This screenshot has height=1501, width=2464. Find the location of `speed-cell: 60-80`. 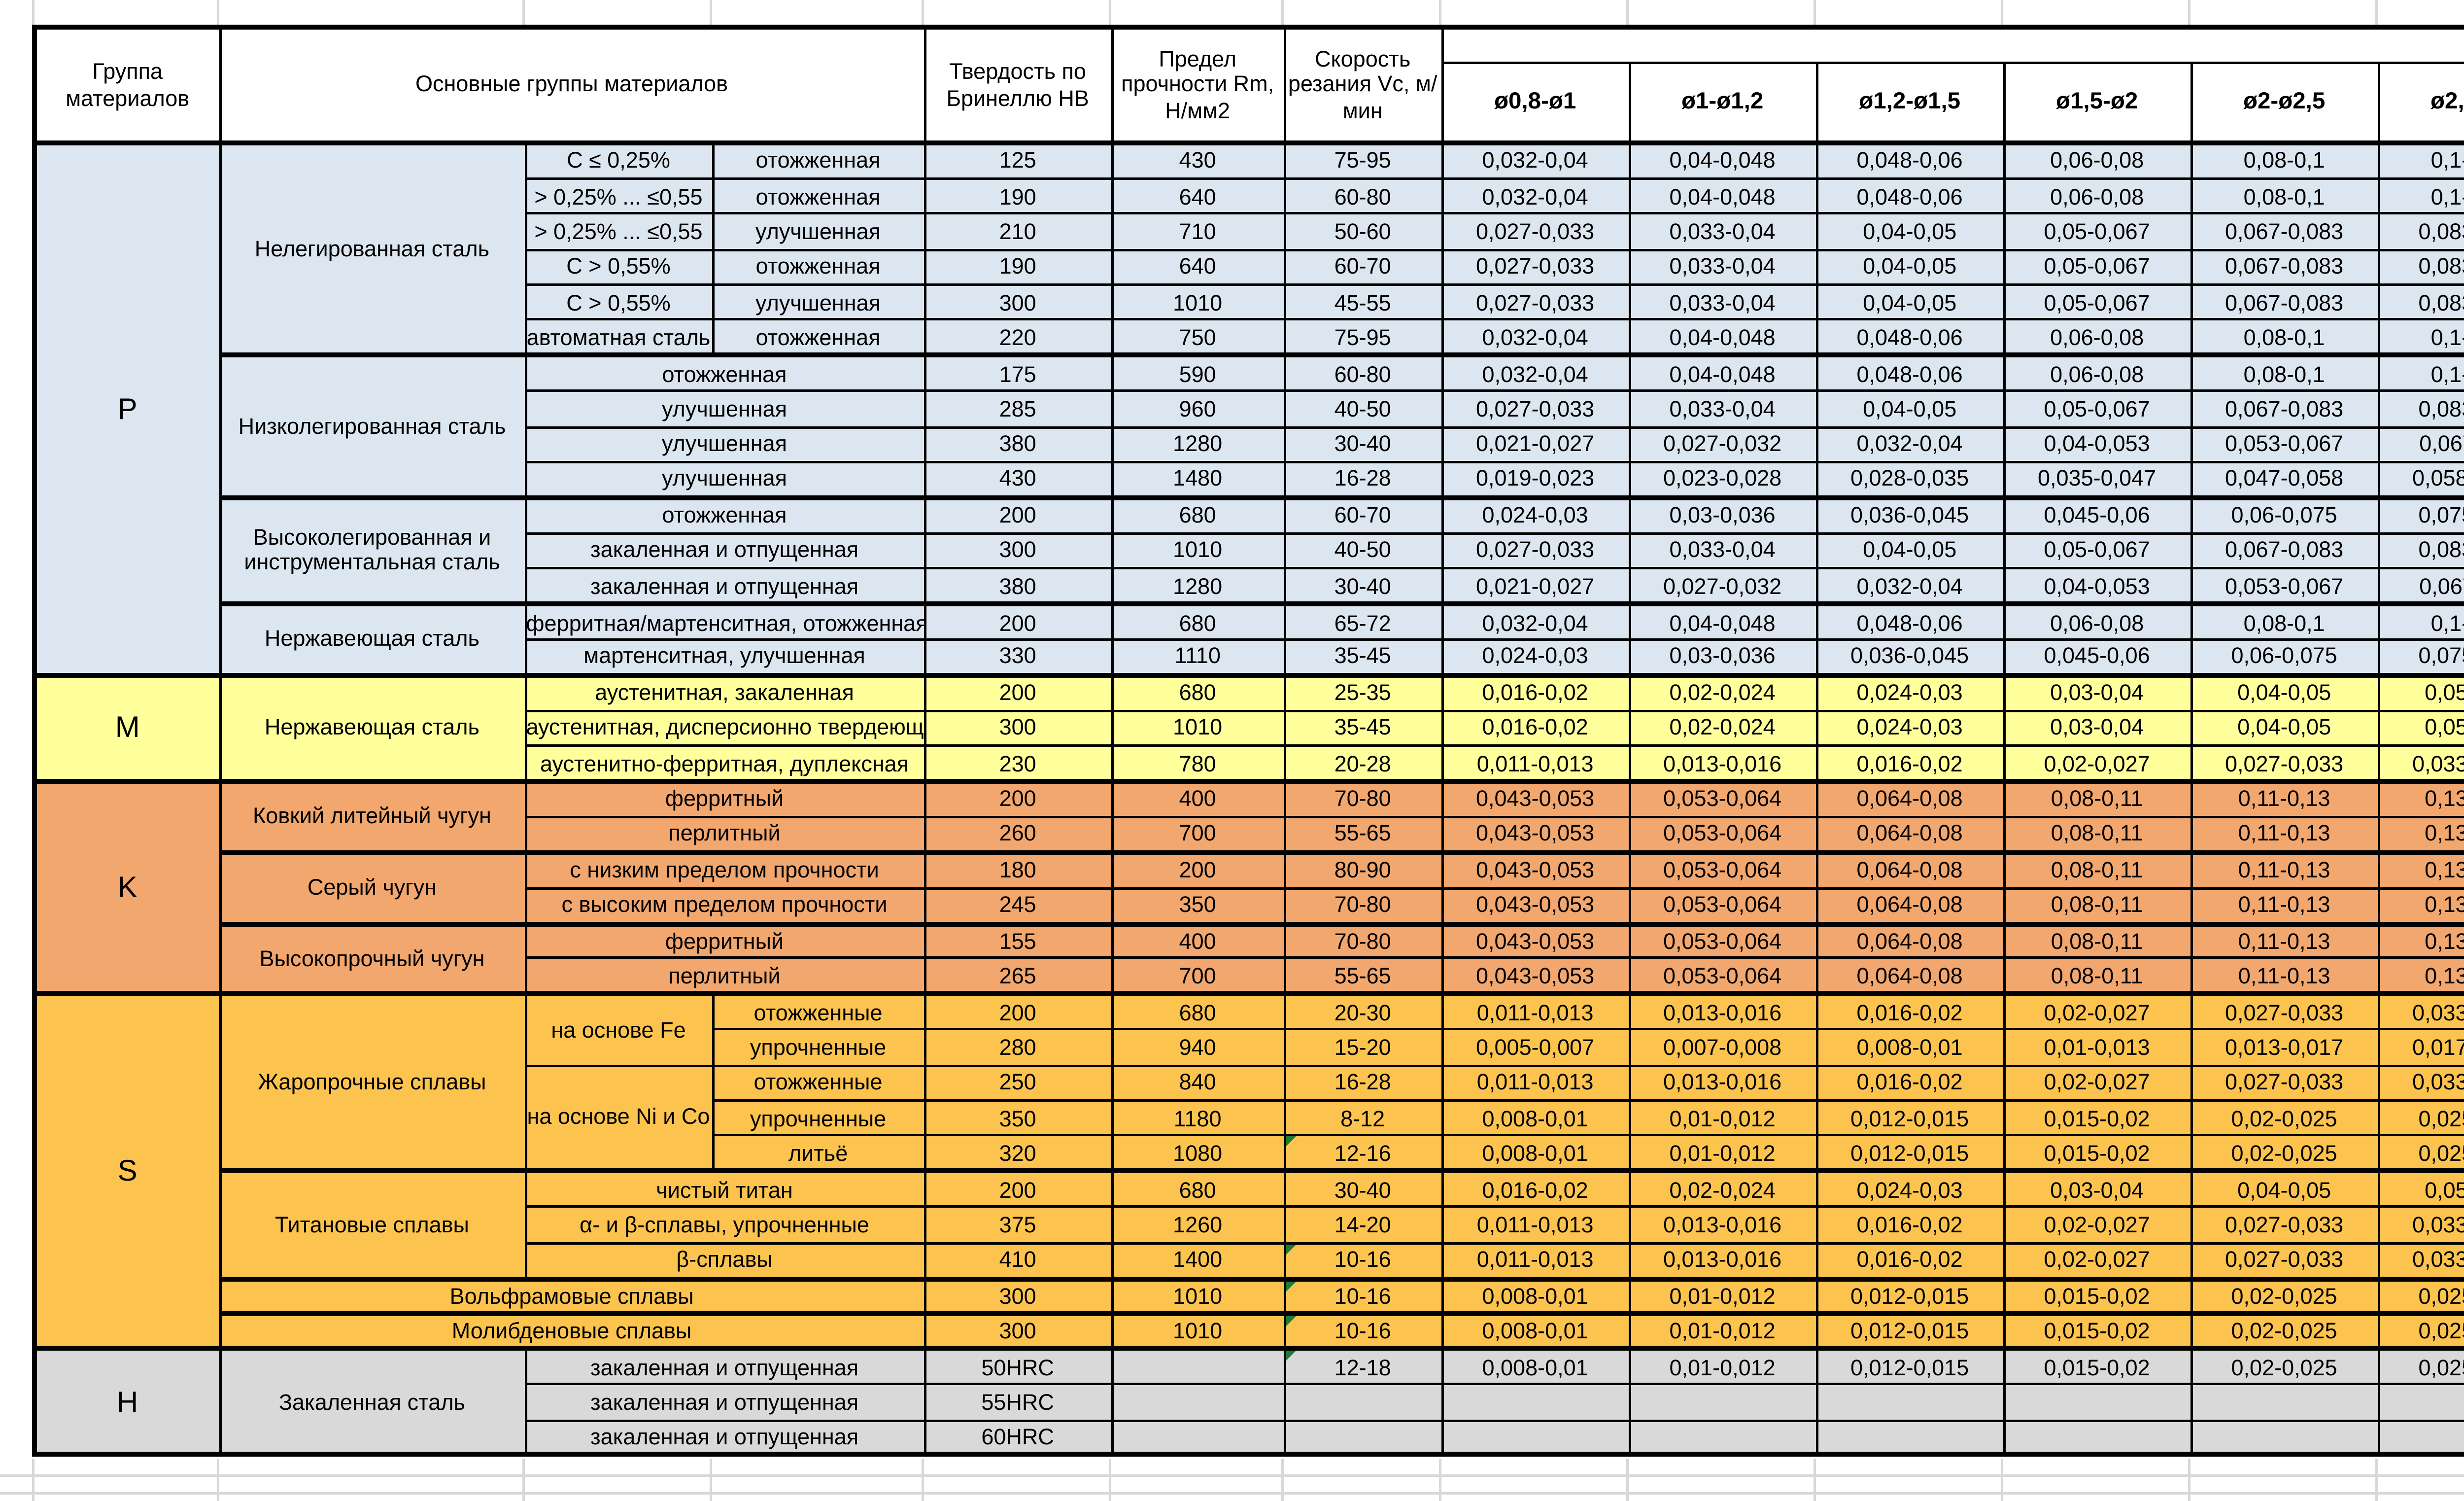

speed-cell: 60-80 is located at coordinates (1362, 196).